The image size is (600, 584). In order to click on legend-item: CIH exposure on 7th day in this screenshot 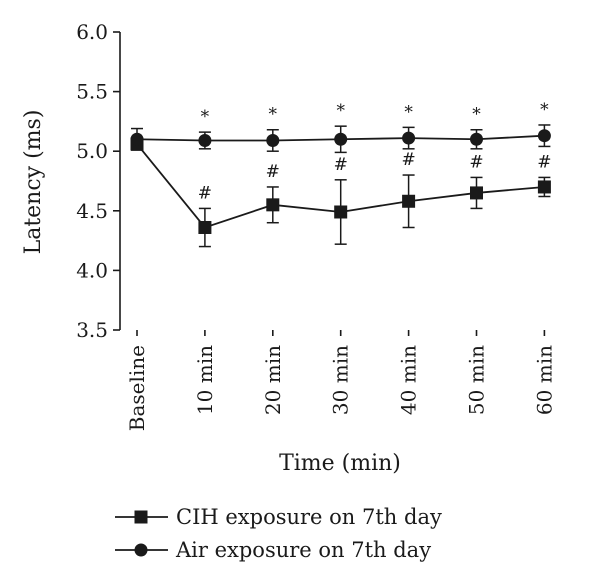, I will do `click(278, 517)`.